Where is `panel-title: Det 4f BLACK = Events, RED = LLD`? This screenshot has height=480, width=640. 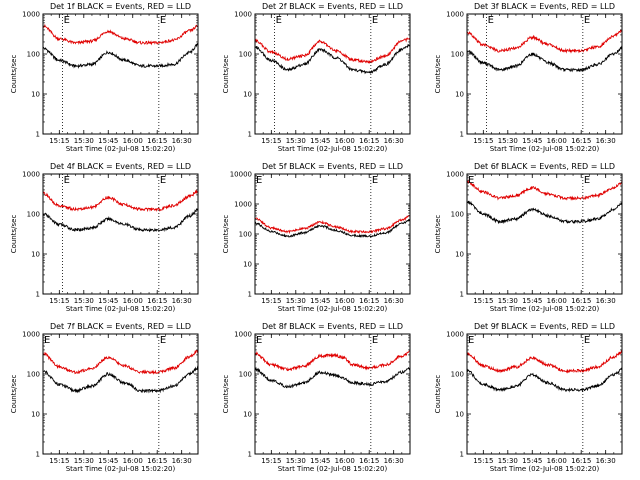 panel-title: Det 4f BLACK = Events, RED = LLD is located at coordinates (120, 166).